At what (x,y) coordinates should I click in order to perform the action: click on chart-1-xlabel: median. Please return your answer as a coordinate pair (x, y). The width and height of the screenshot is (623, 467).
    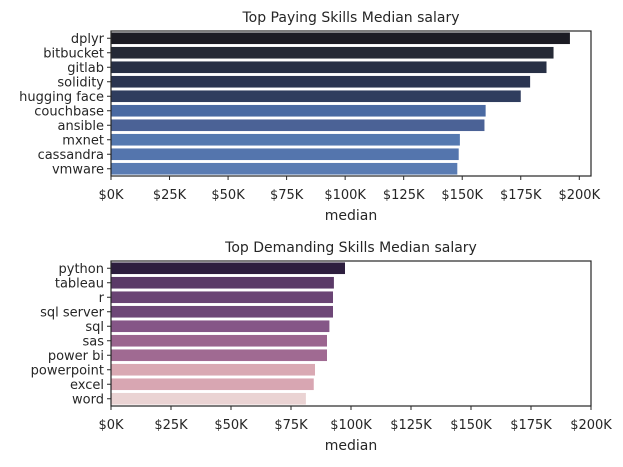
    Looking at the image, I should click on (351, 216).